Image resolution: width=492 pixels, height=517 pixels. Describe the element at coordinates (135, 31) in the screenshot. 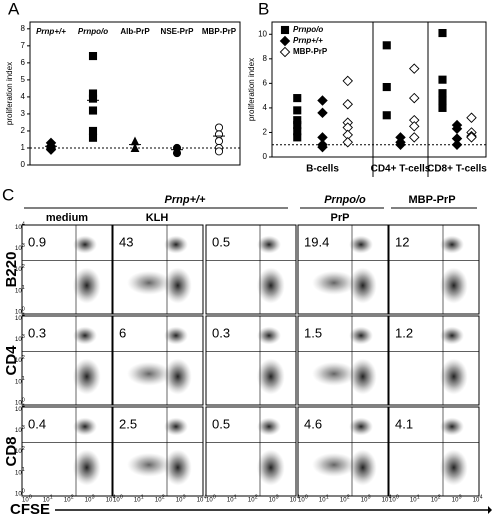

I see `category-label: Alb-PrP` at that location.